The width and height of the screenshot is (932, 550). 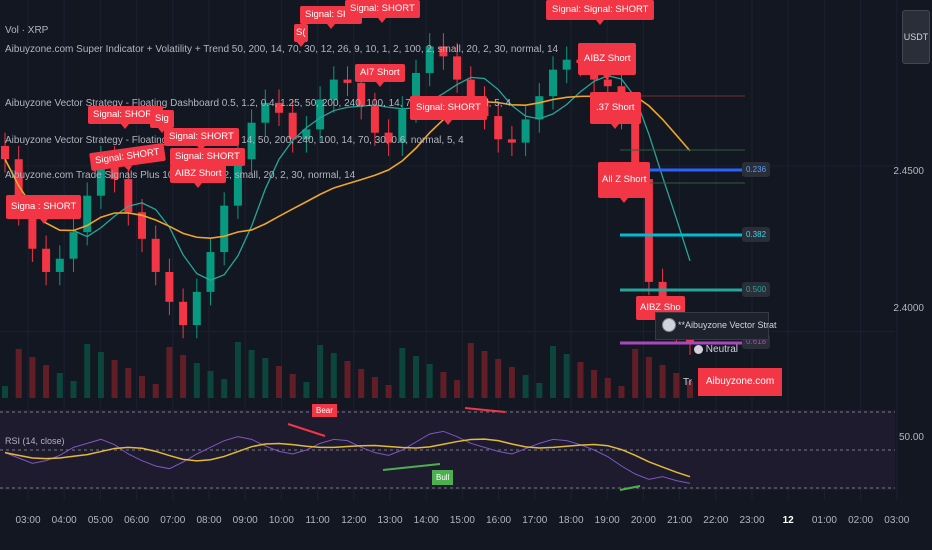 What do you see at coordinates (756, 234) in the screenshot?
I see `fib-level-label: 0.382` at bounding box center [756, 234].